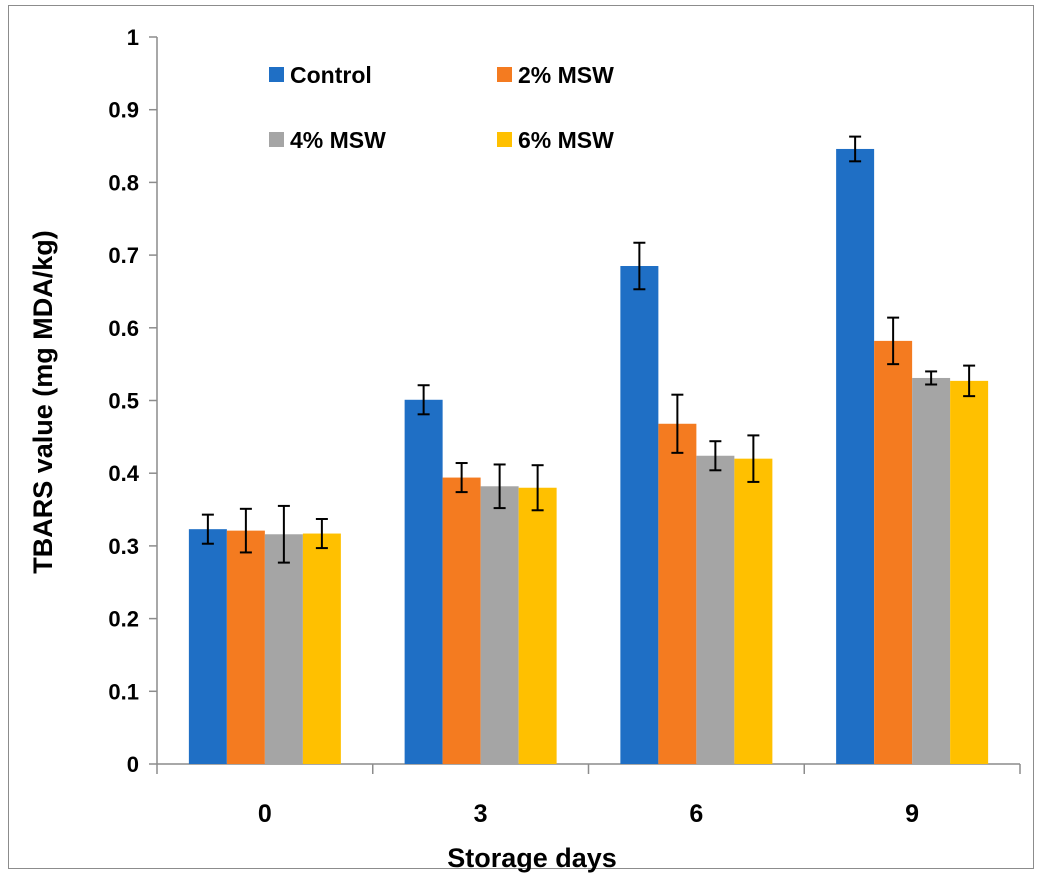 This screenshot has height=874, width=1038. What do you see at coordinates (123, 182) in the screenshot?
I see `y-tick-label: 0.8` at bounding box center [123, 182].